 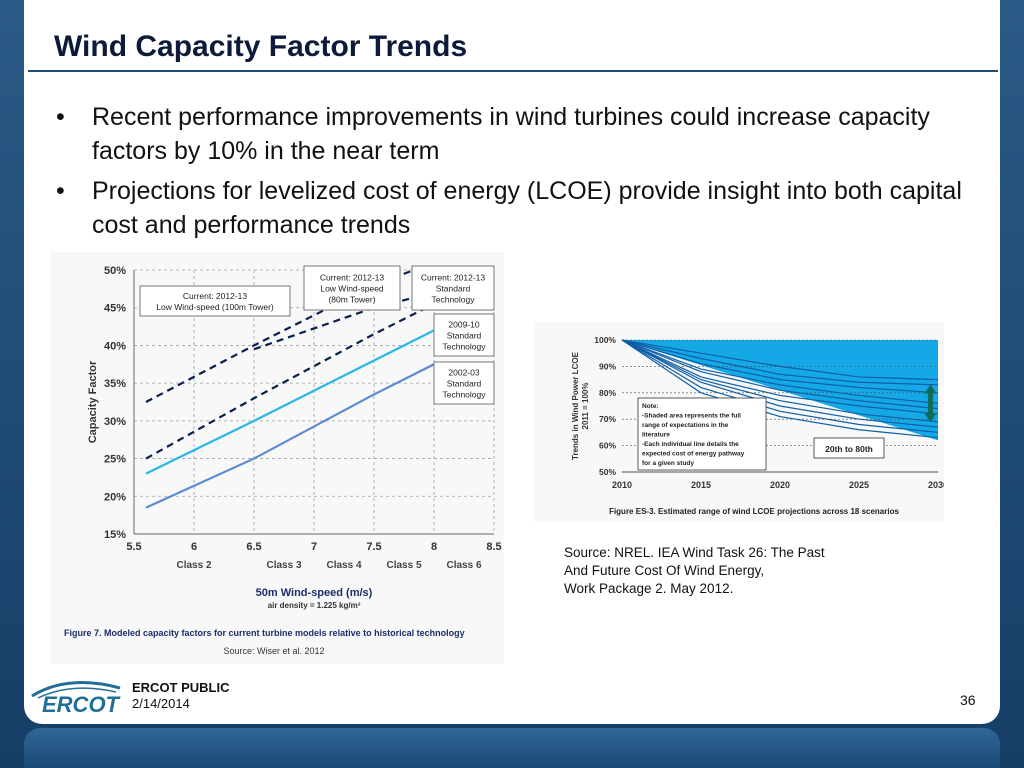 What do you see at coordinates (575, 405) in the screenshot?
I see `y-axis-label: Trends in Wind Power LCOE` at bounding box center [575, 405].